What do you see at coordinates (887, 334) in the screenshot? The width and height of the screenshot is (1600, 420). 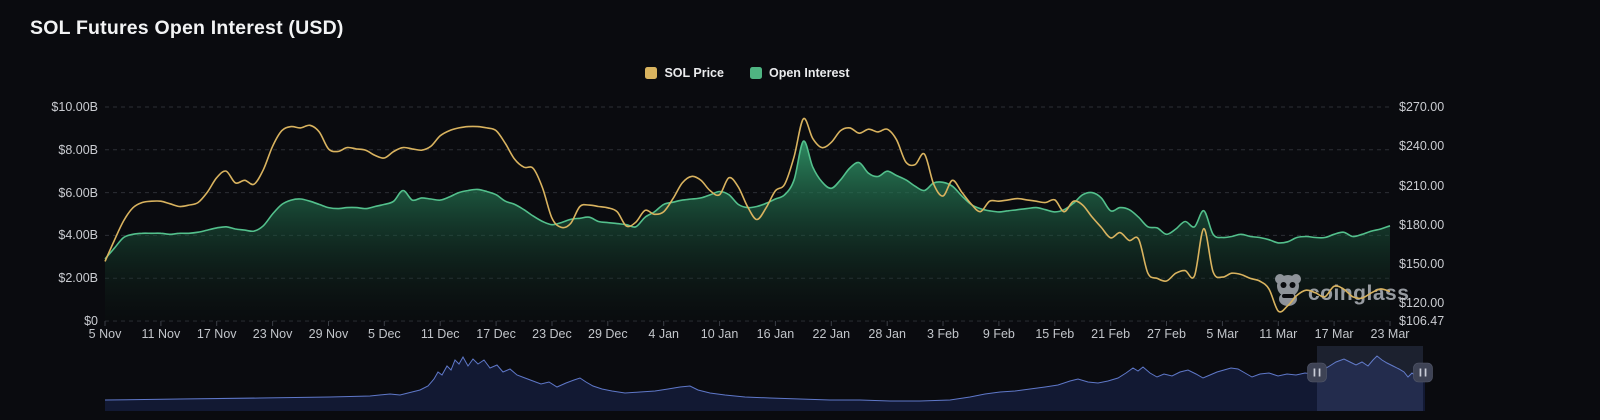 I see `x-axis-label: 28 Jan` at bounding box center [887, 334].